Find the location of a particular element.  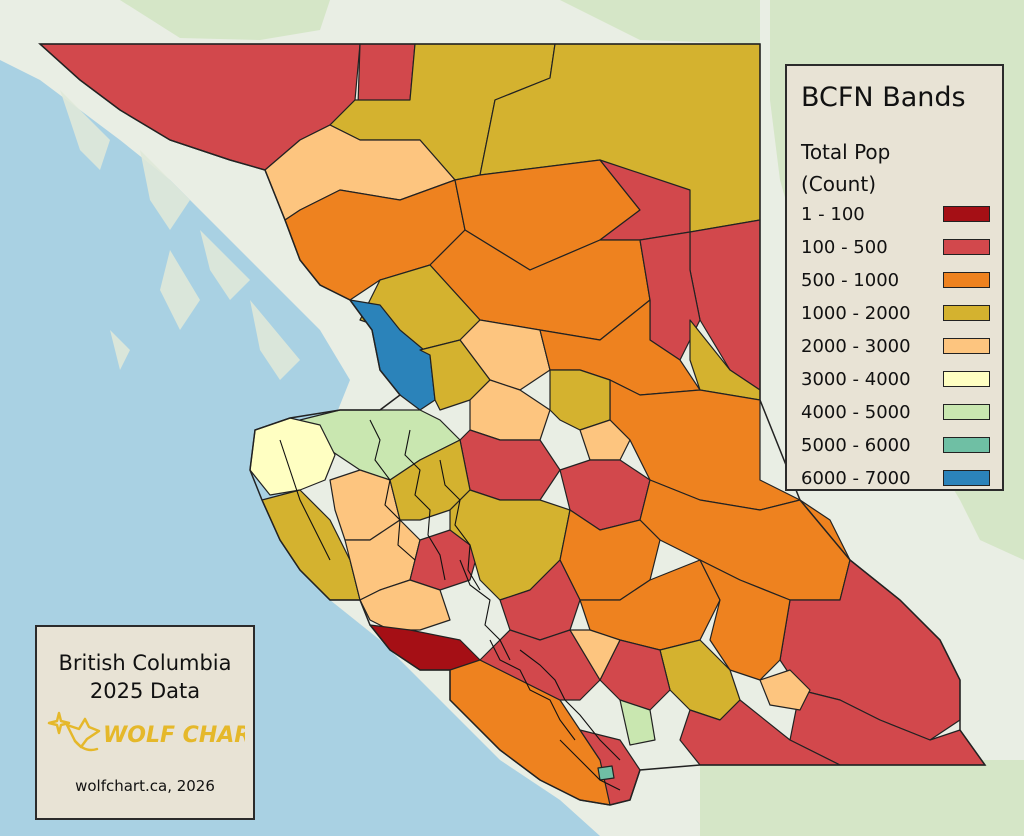

region-teal-small is located at coordinates (606, 773).